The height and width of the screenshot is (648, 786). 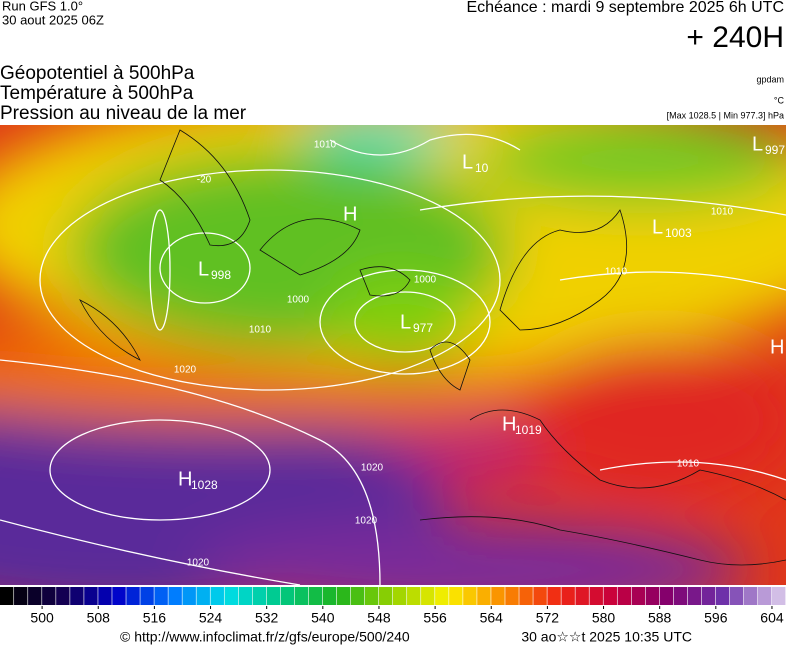 I want to click on run-label: Run GFS 1.0°, so click(x=42, y=6).